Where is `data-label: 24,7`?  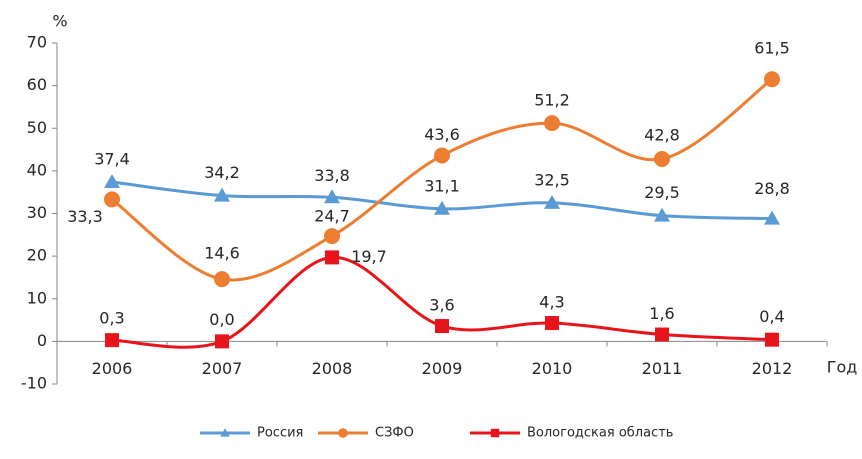
data-label: 24,7 is located at coordinates (332, 216).